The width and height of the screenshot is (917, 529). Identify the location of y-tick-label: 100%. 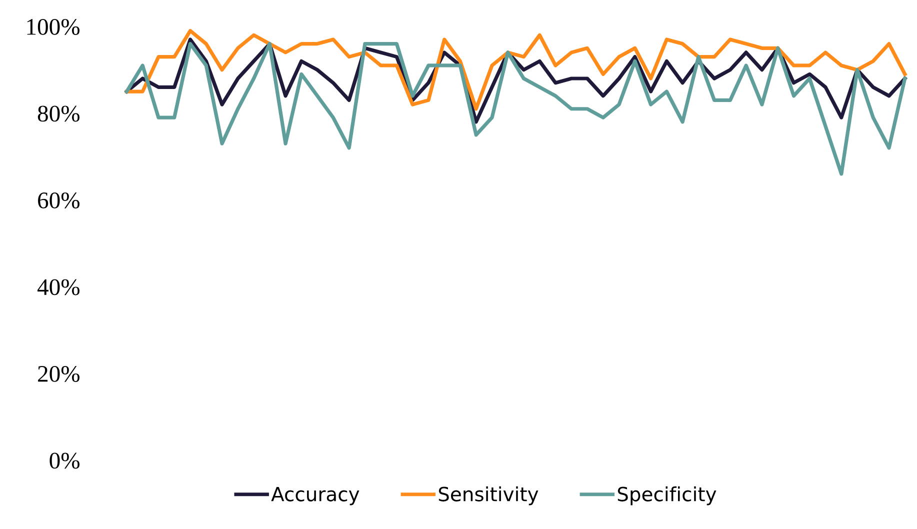
(53, 26).